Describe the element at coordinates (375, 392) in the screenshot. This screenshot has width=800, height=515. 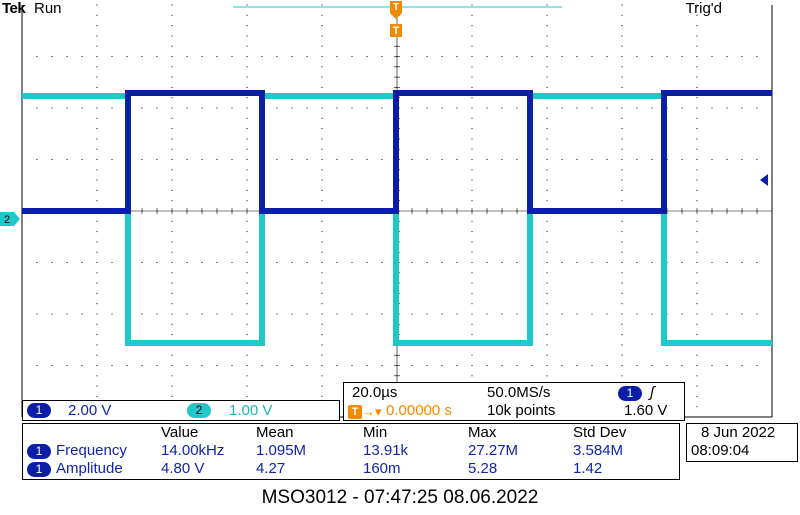
I see `horizontal-scale: 20.0µs` at that location.